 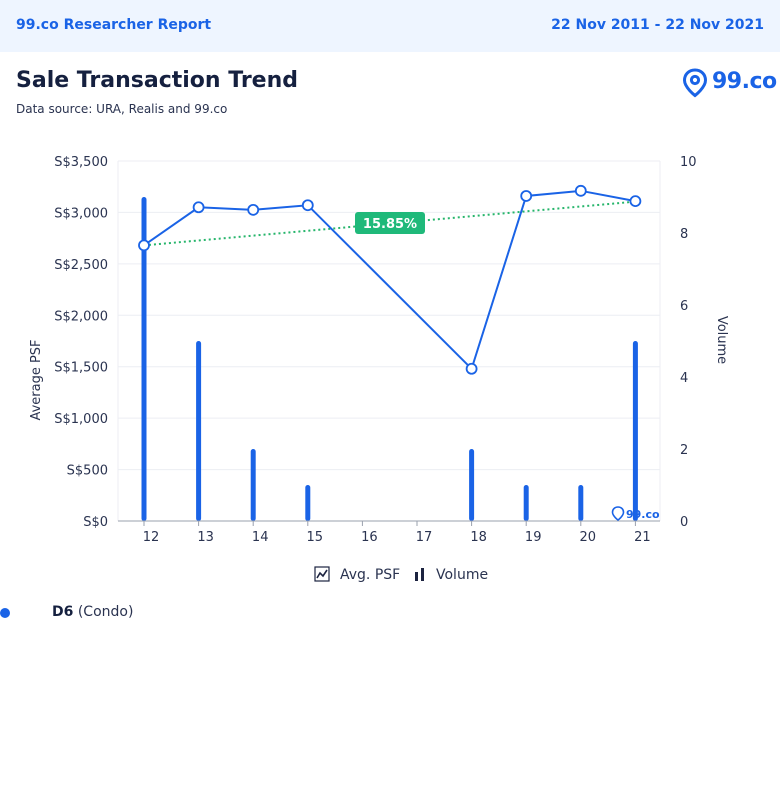 What do you see at coordinates (315, 537) in the screenshot?
I see `x-tick-label: 15` at bounding box center [315, 537].